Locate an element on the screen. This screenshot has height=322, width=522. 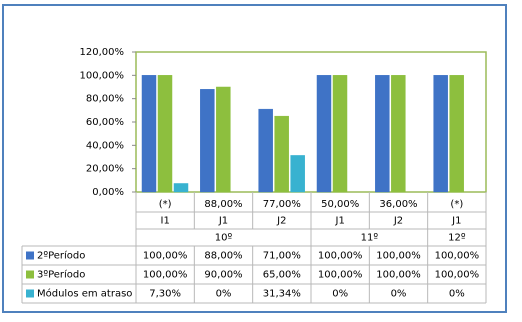
table-value: 31,34% is located at coordinates (282, 294).